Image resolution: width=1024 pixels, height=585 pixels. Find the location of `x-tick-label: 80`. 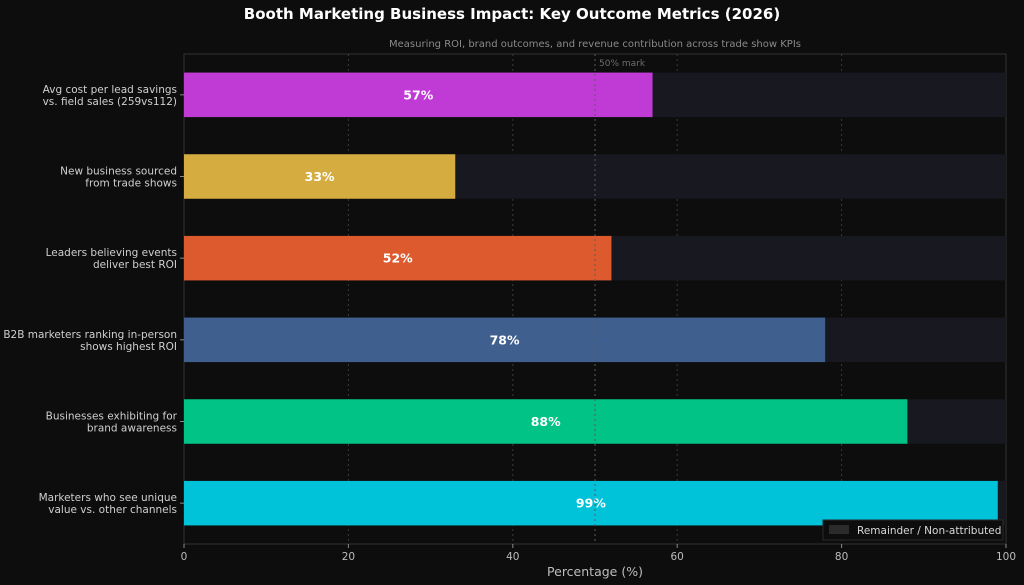

x-tick-label: 80 is located at coordinates (841, 557).